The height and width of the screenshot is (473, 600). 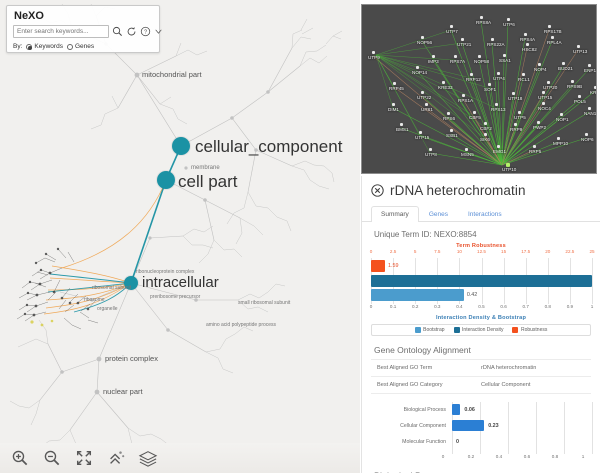 I want to click on gene-network-canvas, so click(x=479, y=89).